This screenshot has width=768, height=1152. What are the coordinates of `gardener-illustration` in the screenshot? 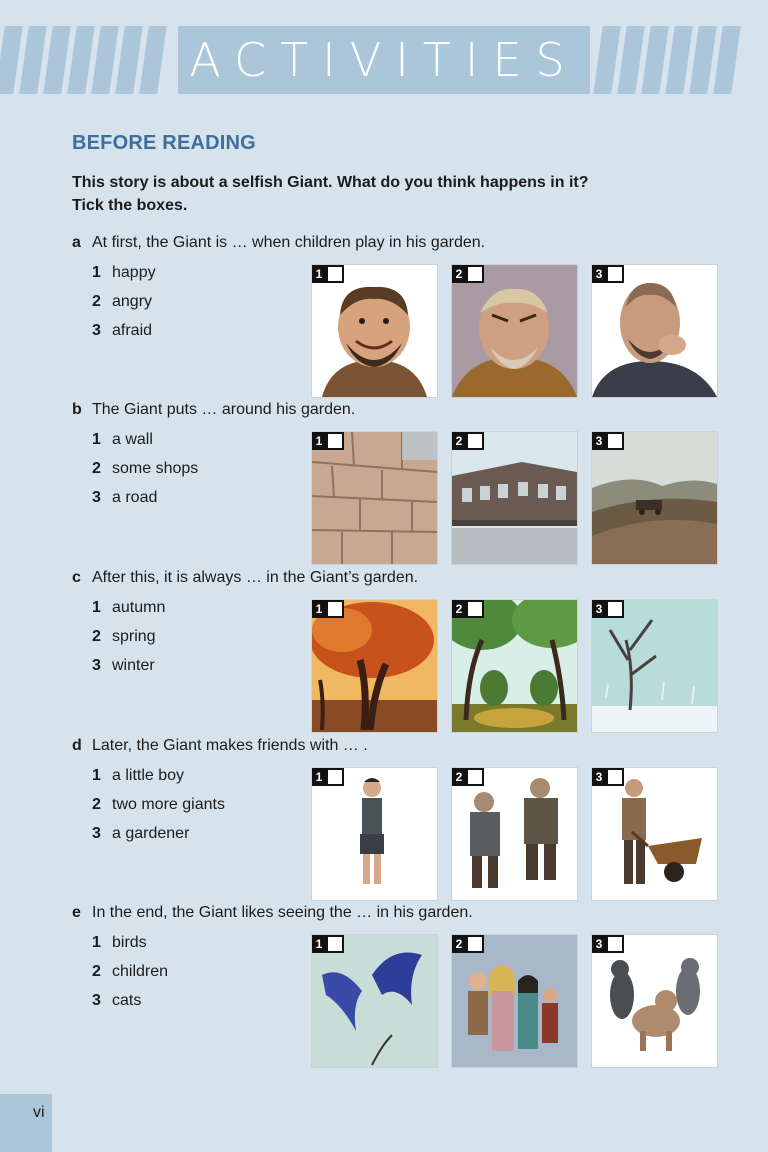 It's located at (654, 834).